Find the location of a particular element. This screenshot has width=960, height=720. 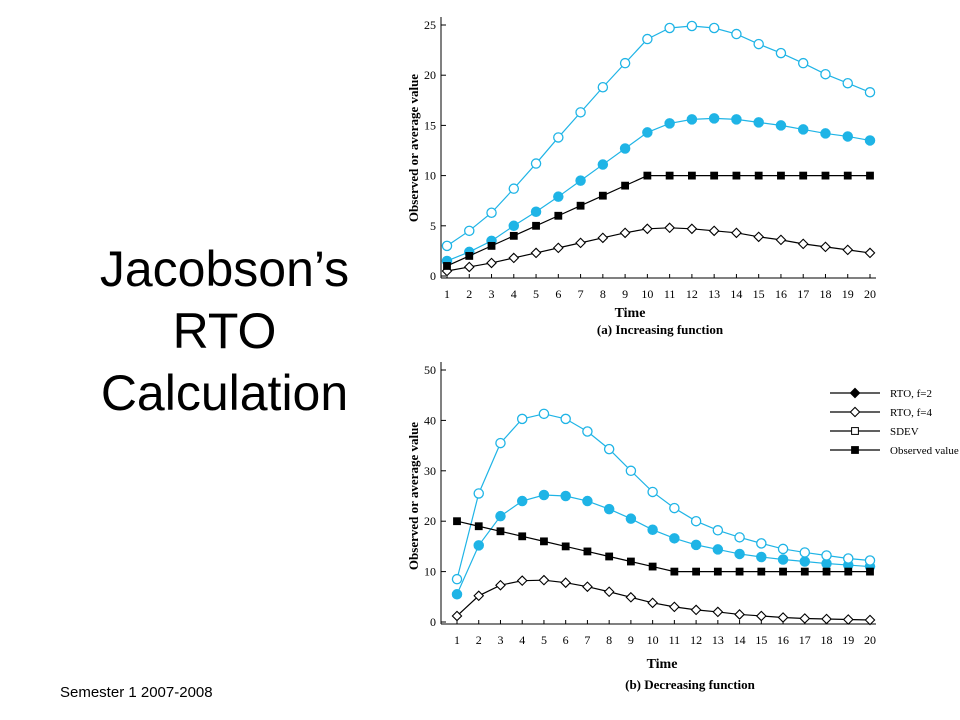

chart-b-xlabel: Time is located at coordinates (662, 664).